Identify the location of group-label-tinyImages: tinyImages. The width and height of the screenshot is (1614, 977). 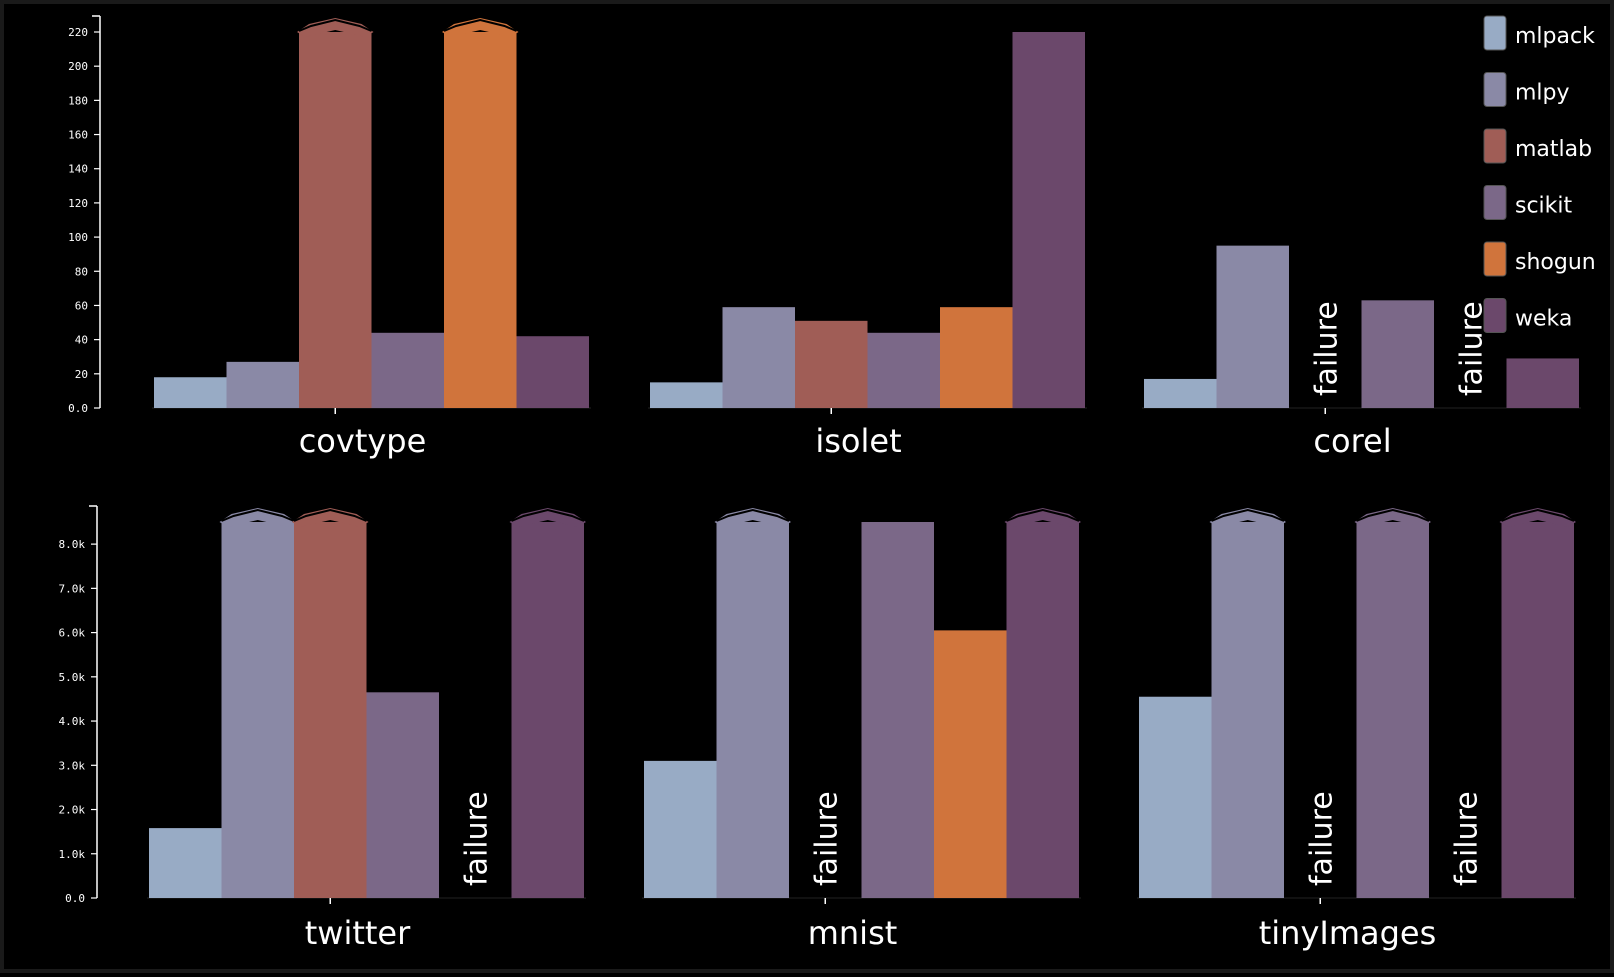
(1348, 933).